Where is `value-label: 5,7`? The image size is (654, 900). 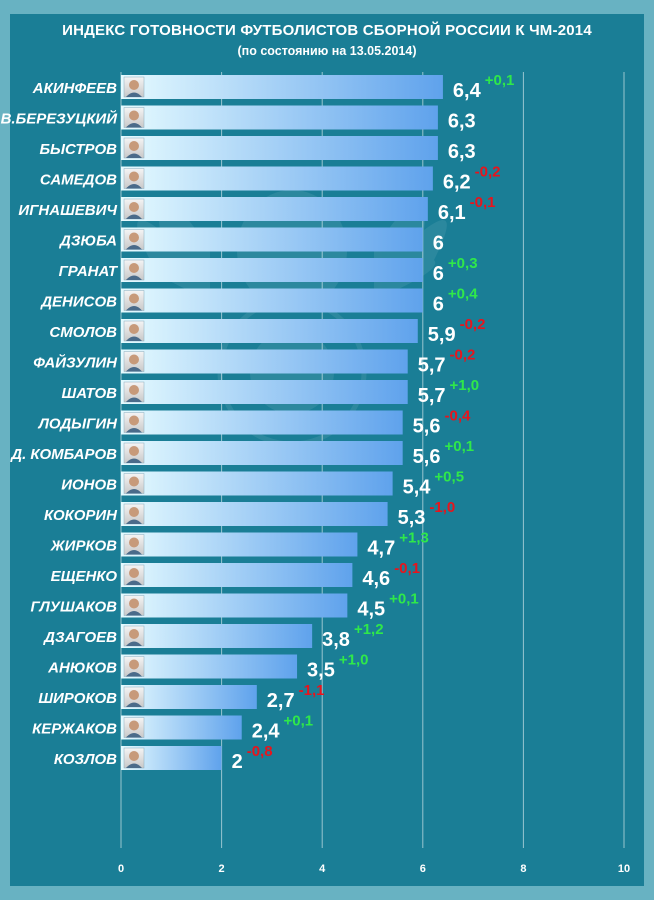 value-label: 5,7 is located at coordinates (432, 366).